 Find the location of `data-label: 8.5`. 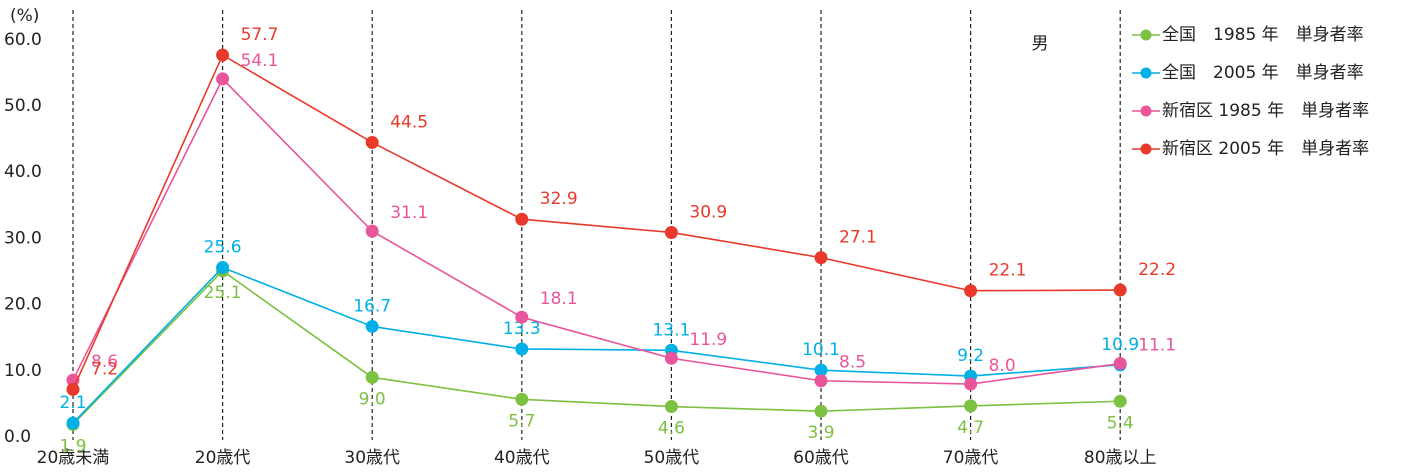

data-label: 8.5 is located at coordinates (852, 363).